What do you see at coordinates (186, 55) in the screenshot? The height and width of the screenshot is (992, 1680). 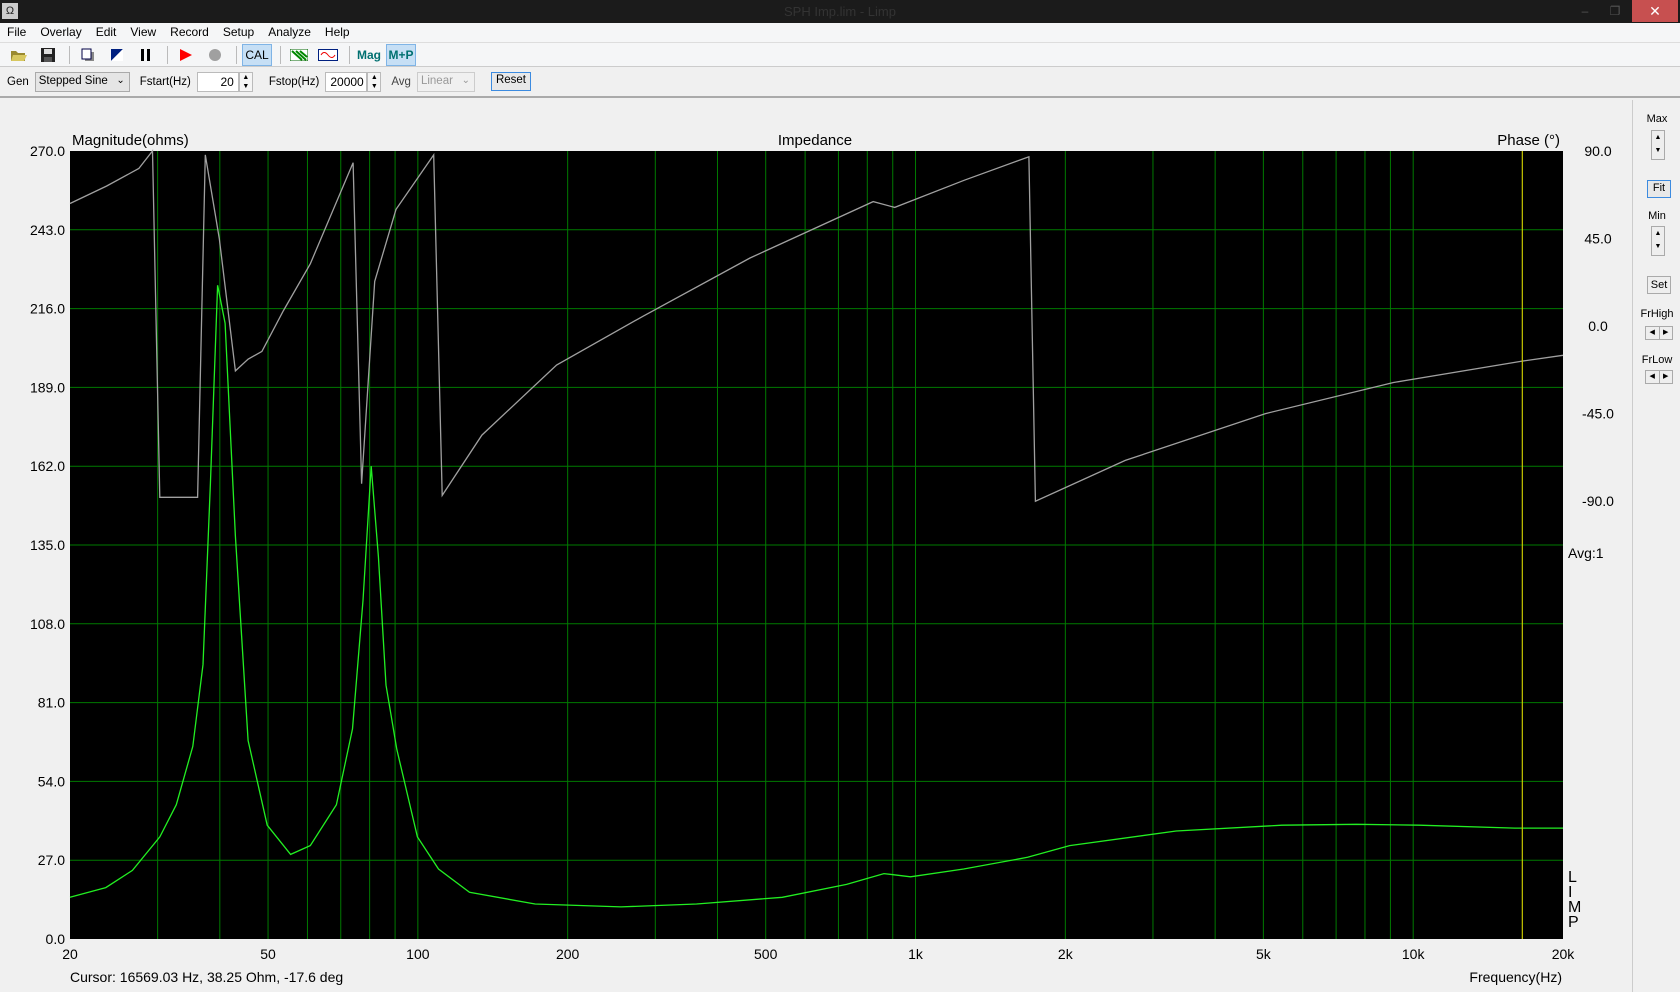 I see `play-icon` at bounding box center [186, 55].